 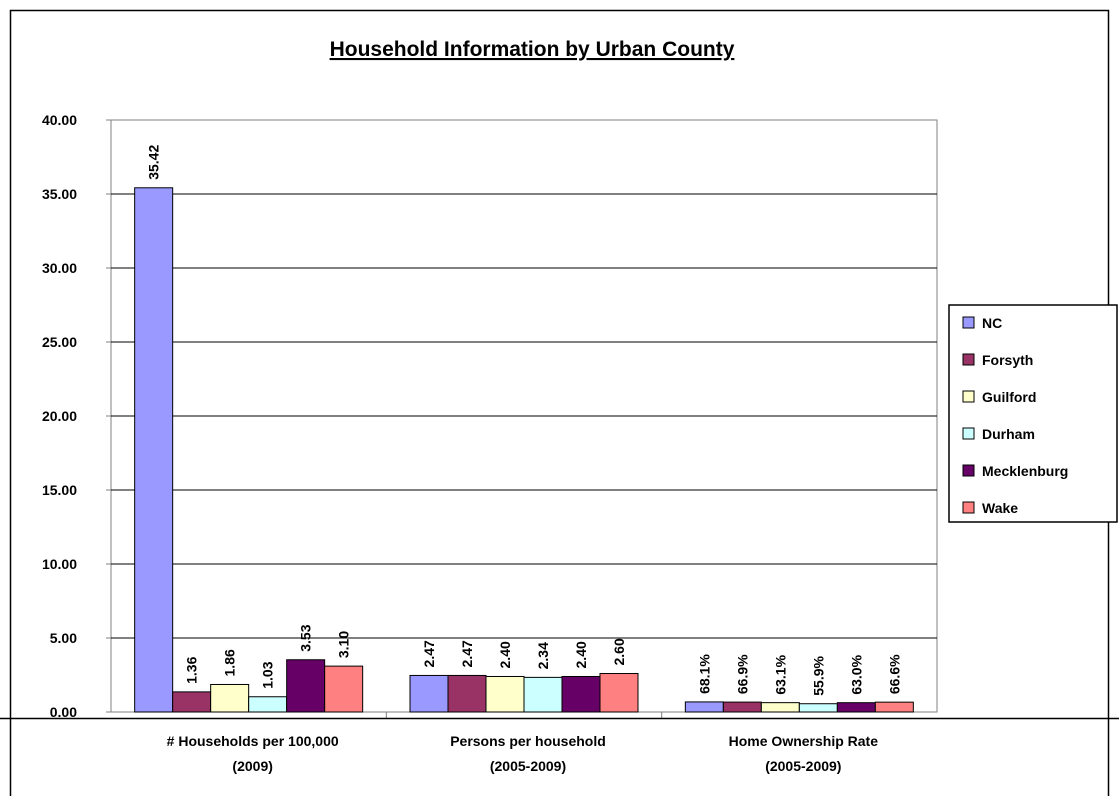 I want to click on legend-swatch-nc, so click(x=968, y=322).